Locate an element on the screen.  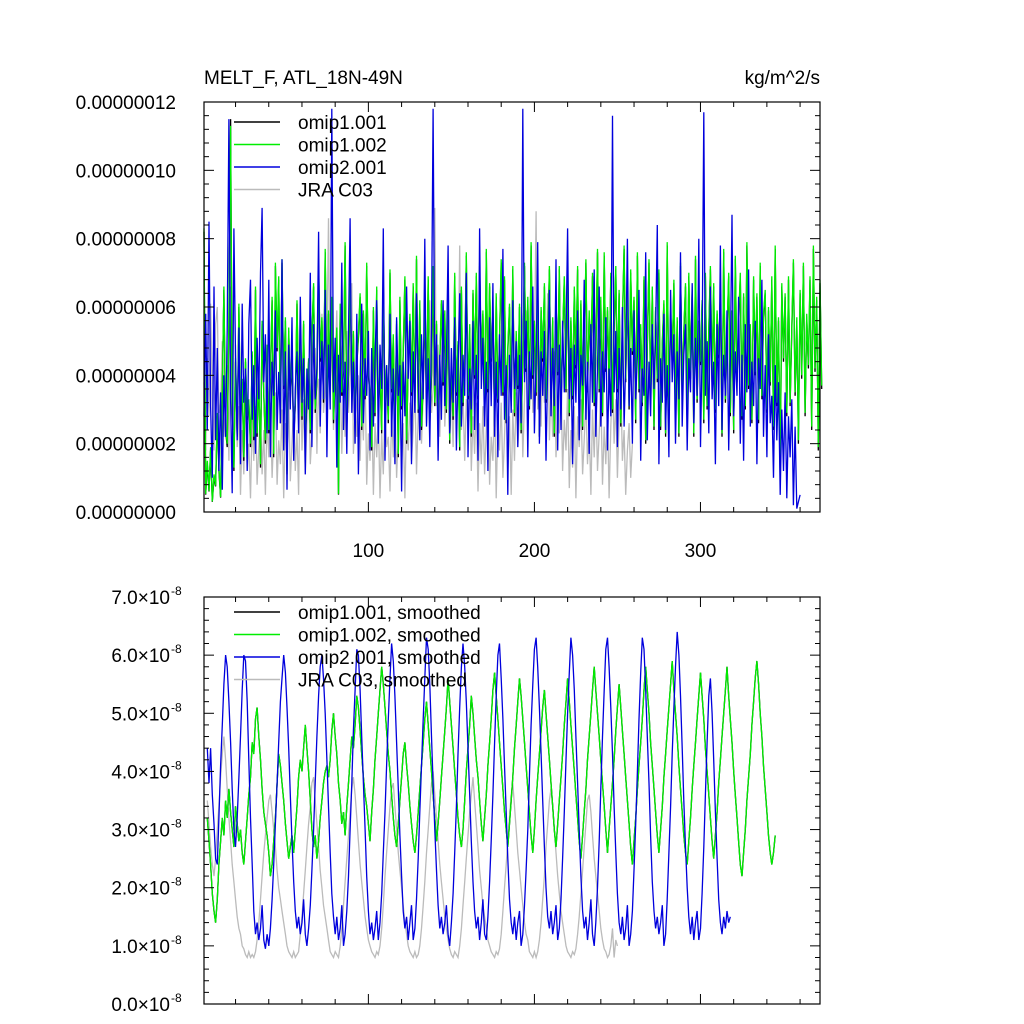
y-tick-label: 2.0×10 is located at coordinates (140, 889).